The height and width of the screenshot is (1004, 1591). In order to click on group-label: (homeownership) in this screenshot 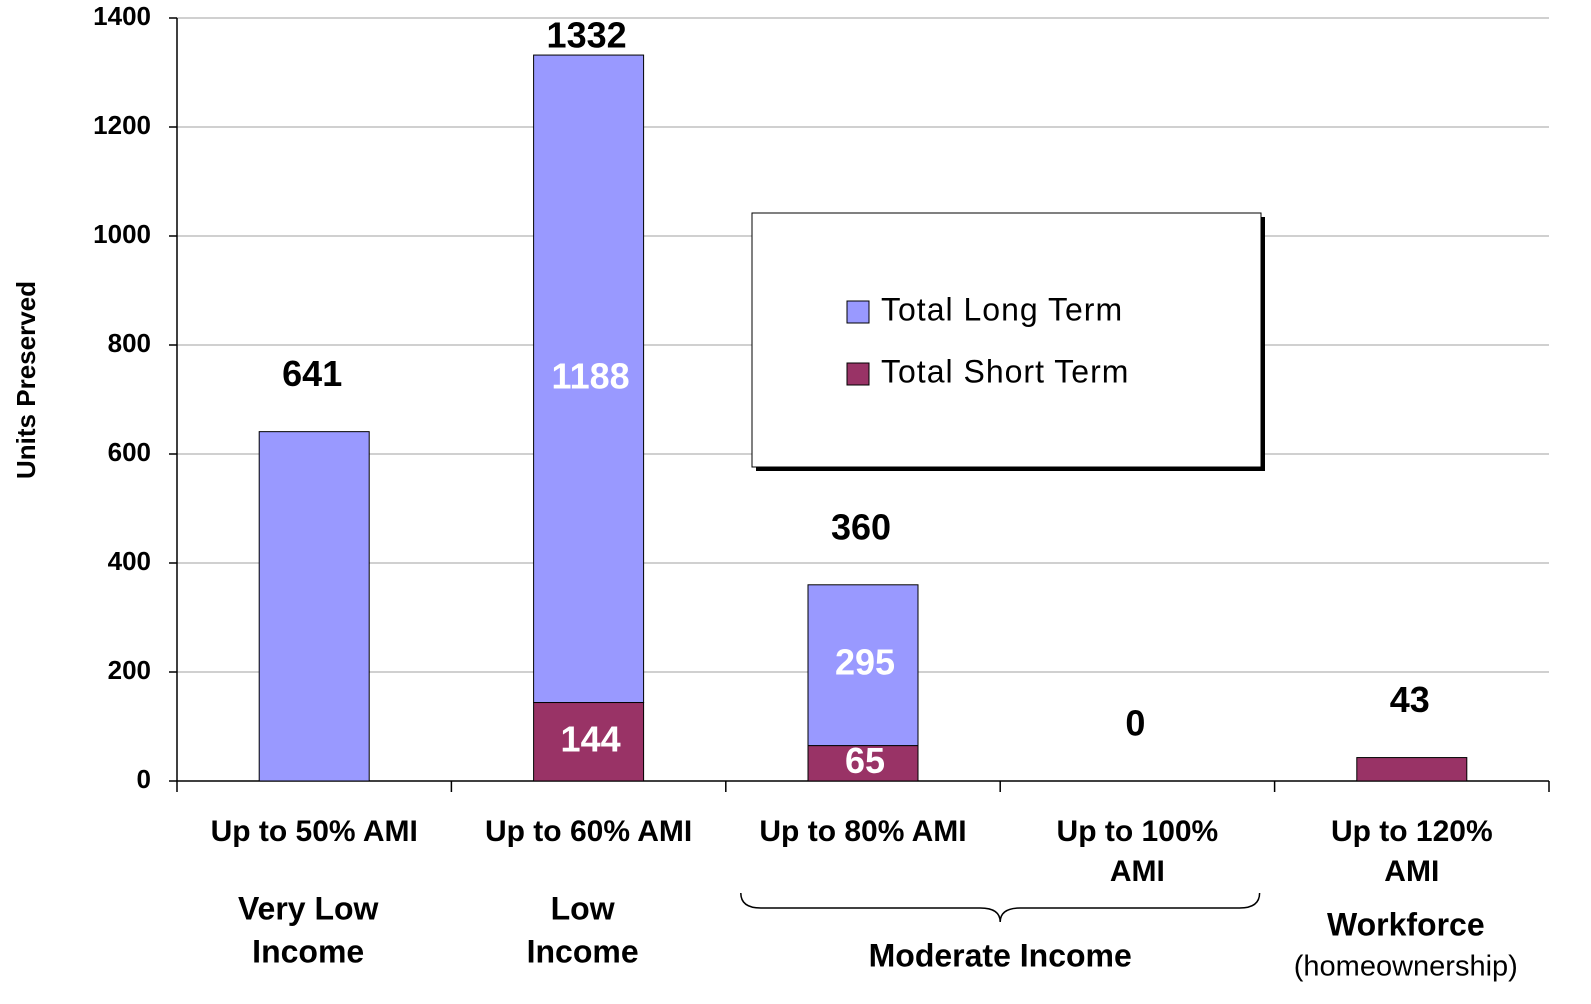, I will do `click(1406, 967)`.